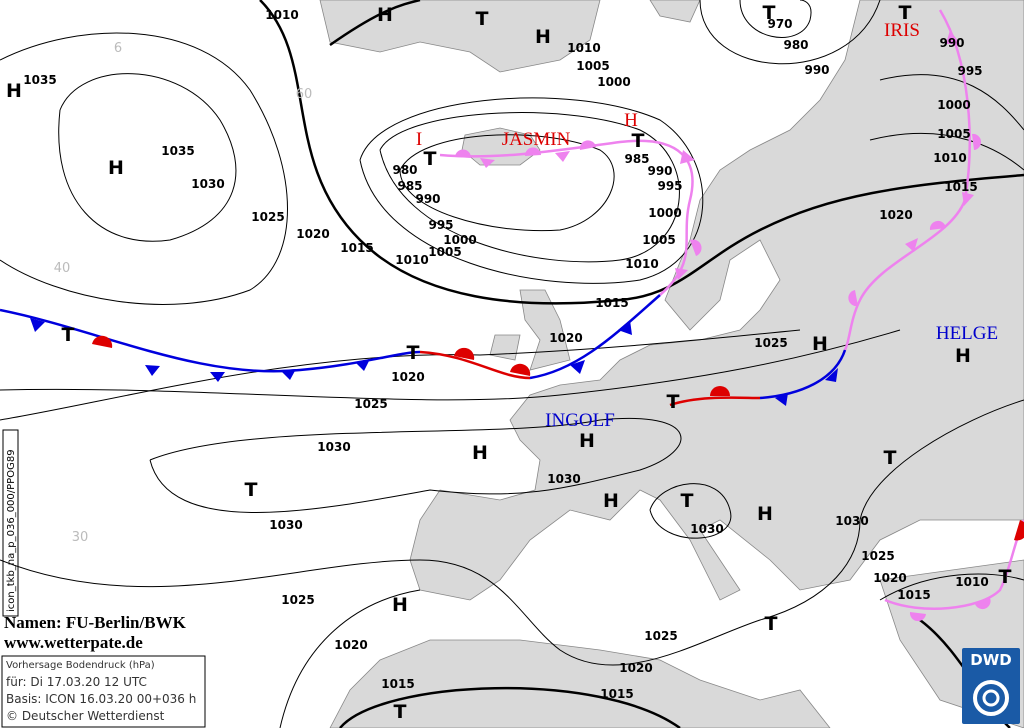  I want to click on graticule-label: 6, so click(118, 48).